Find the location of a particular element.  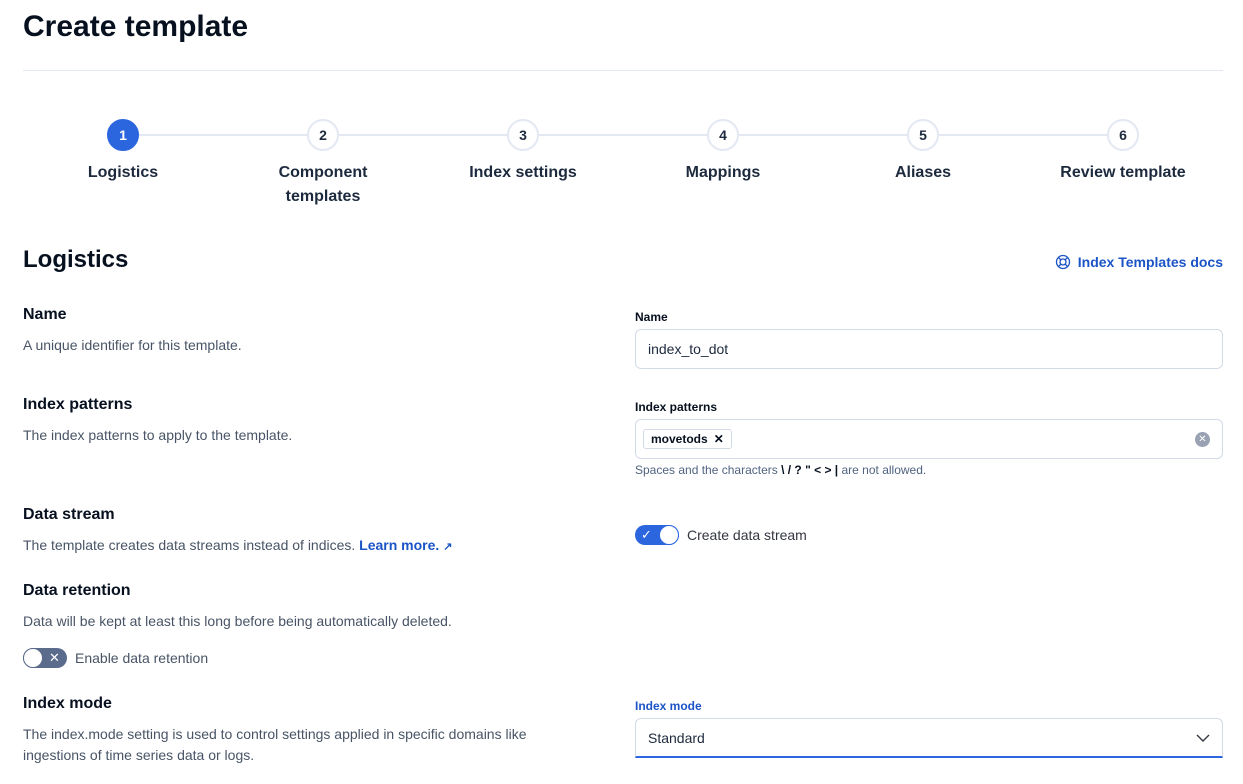

check-icon: ✓ is located at coordinates (646, 534).